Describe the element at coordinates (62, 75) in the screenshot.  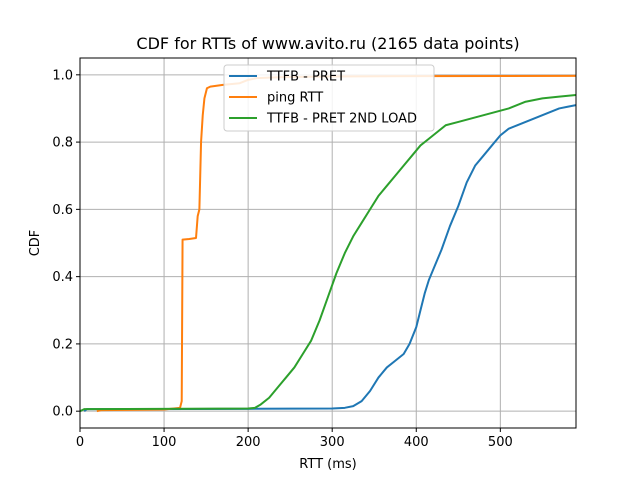
I see `y-tick-label: 1.0` at that location.